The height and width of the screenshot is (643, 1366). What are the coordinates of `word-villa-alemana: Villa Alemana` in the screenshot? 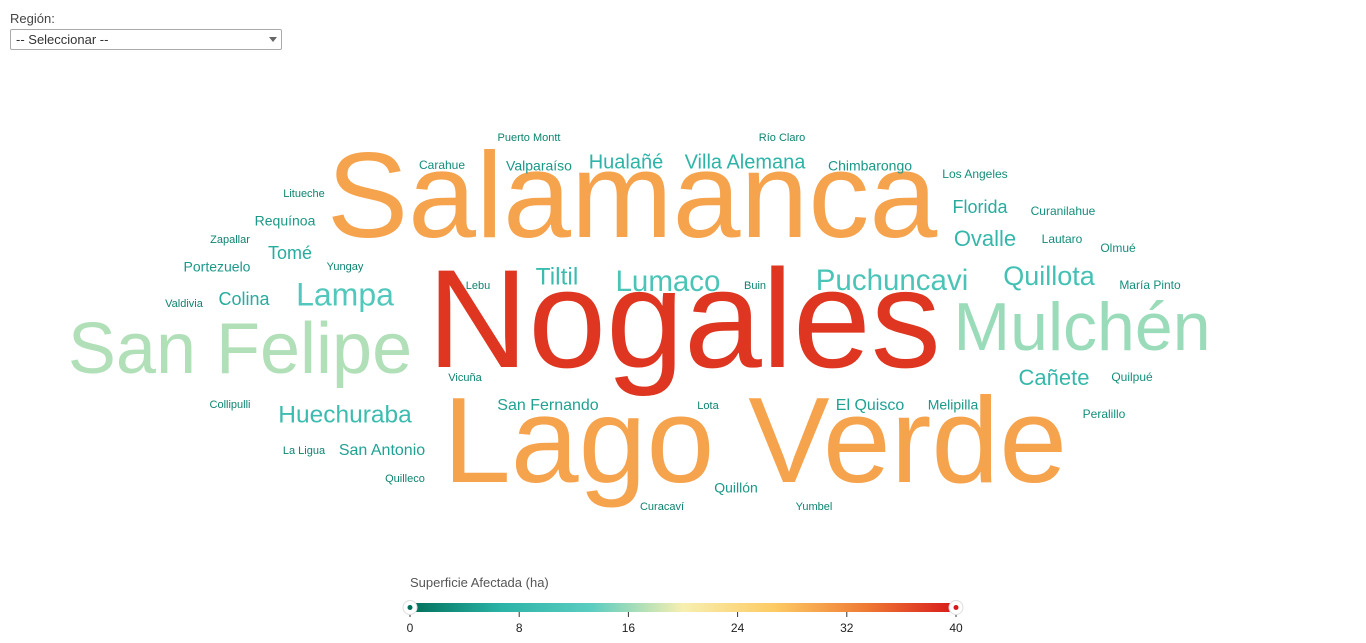 It's located at (746, 162).